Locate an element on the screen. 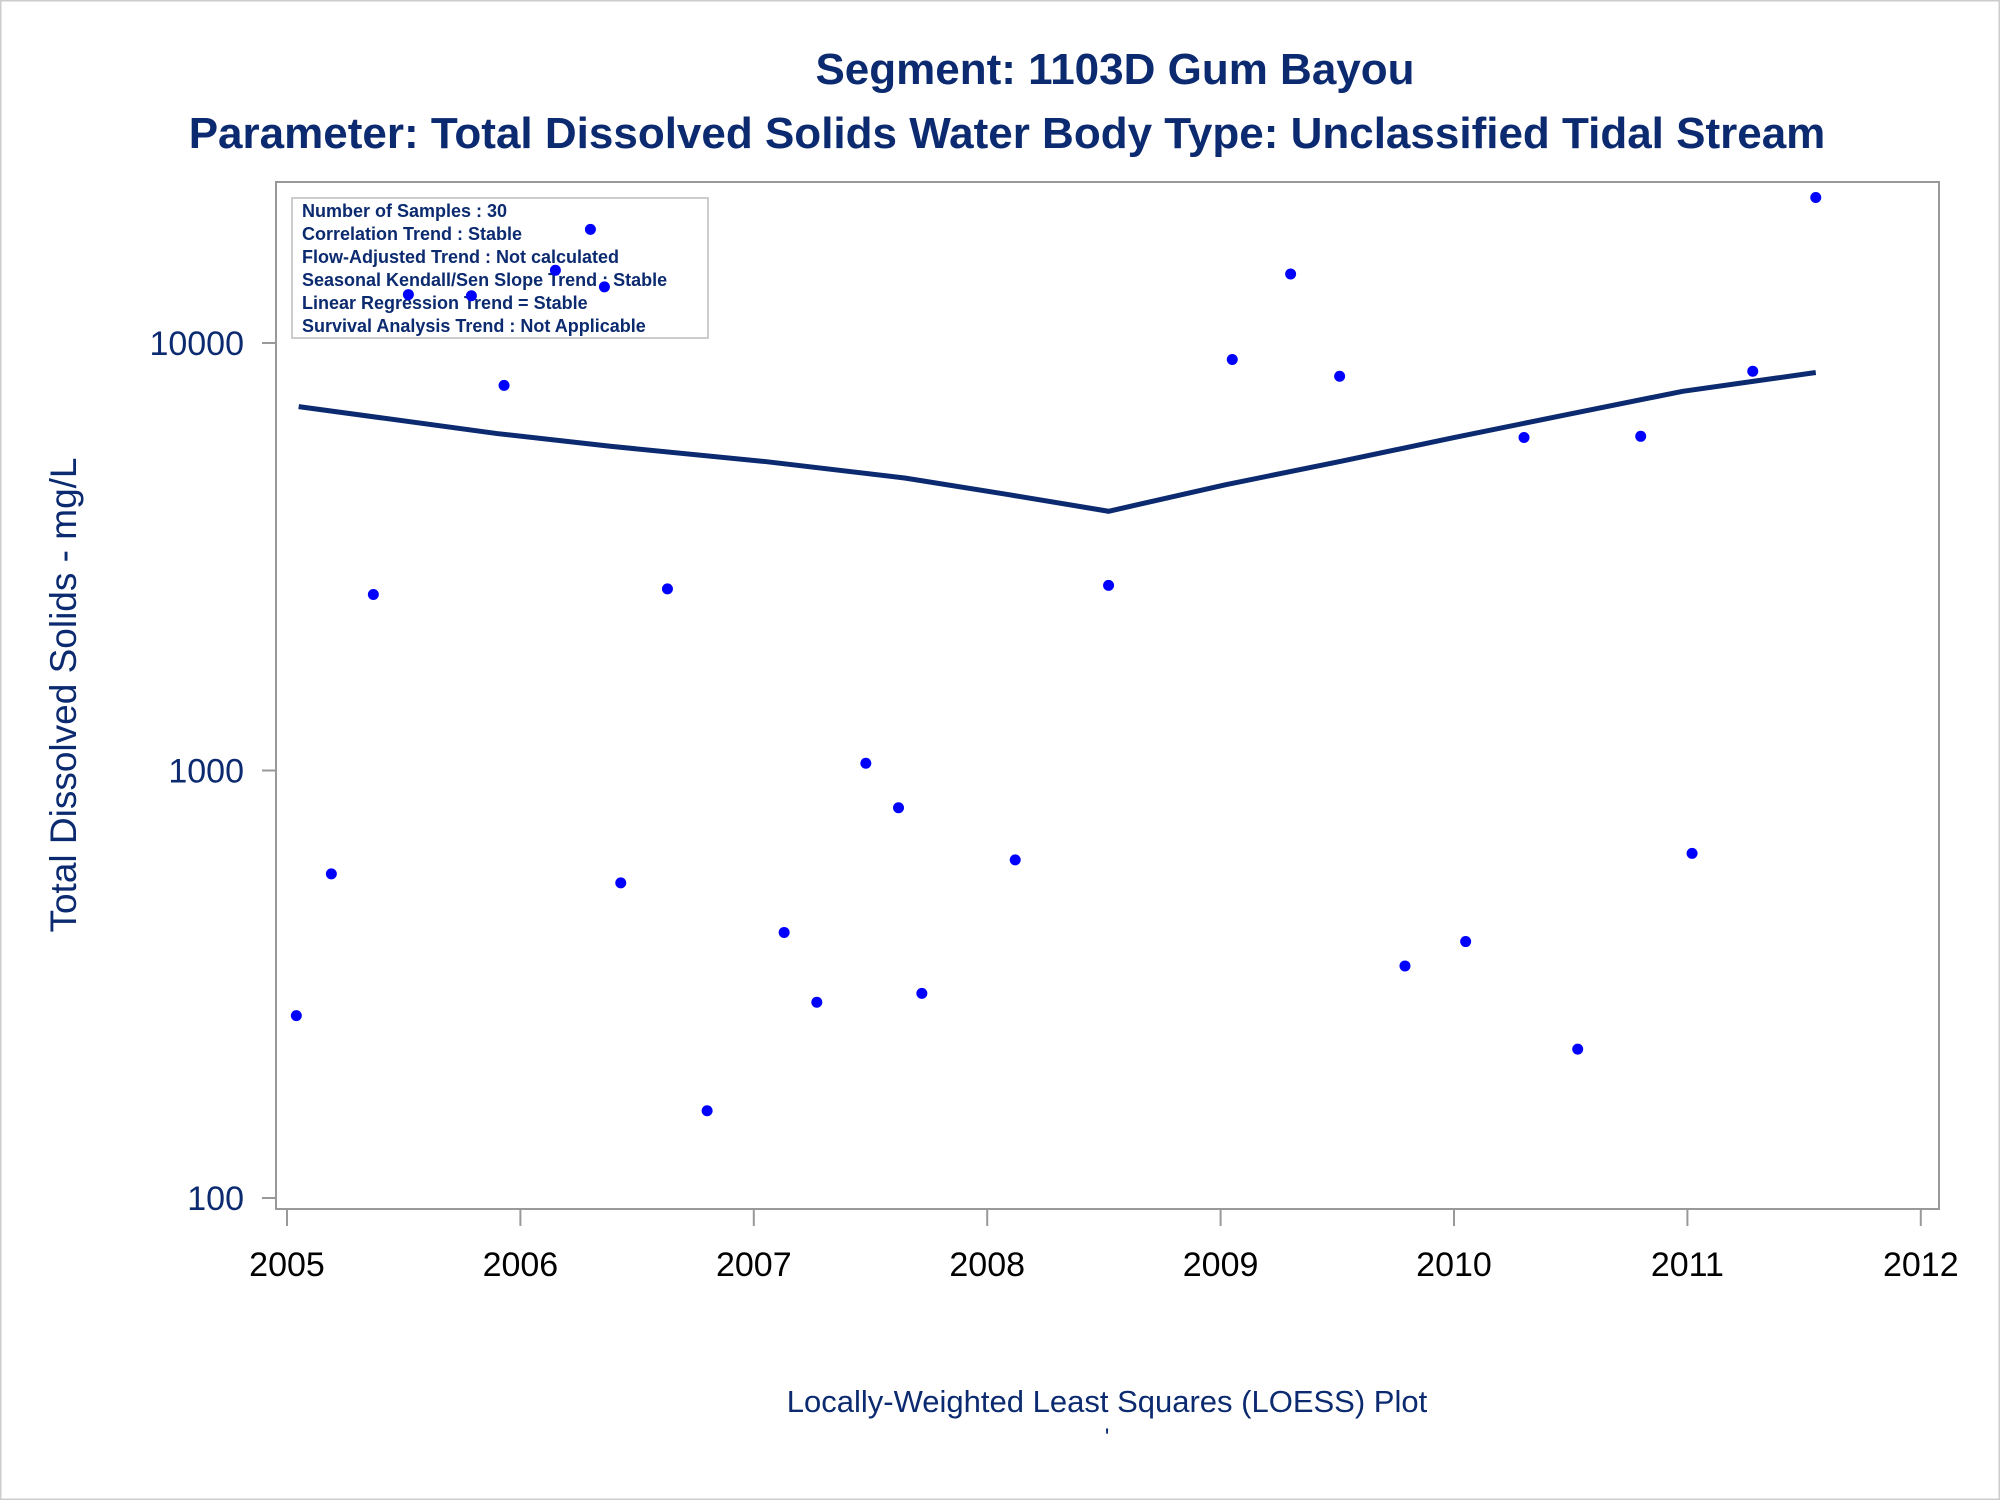  x-tick-label: 2012 is located at coordinates (1921, 1265).